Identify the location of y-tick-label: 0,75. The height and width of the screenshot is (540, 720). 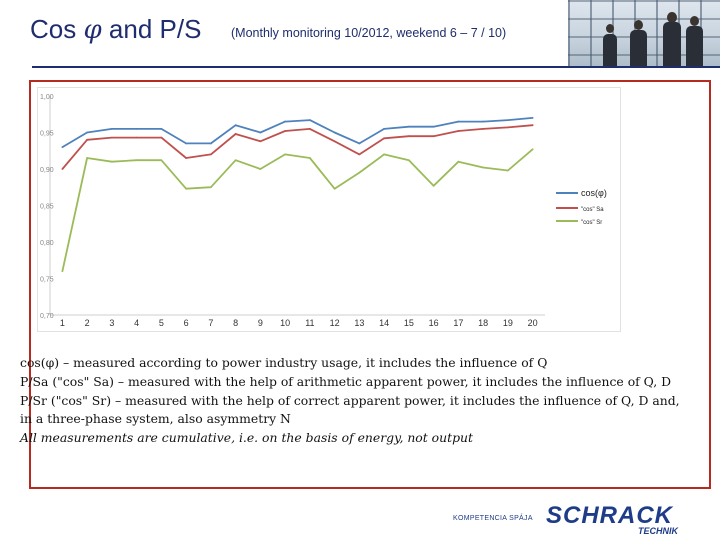
(47, 280).